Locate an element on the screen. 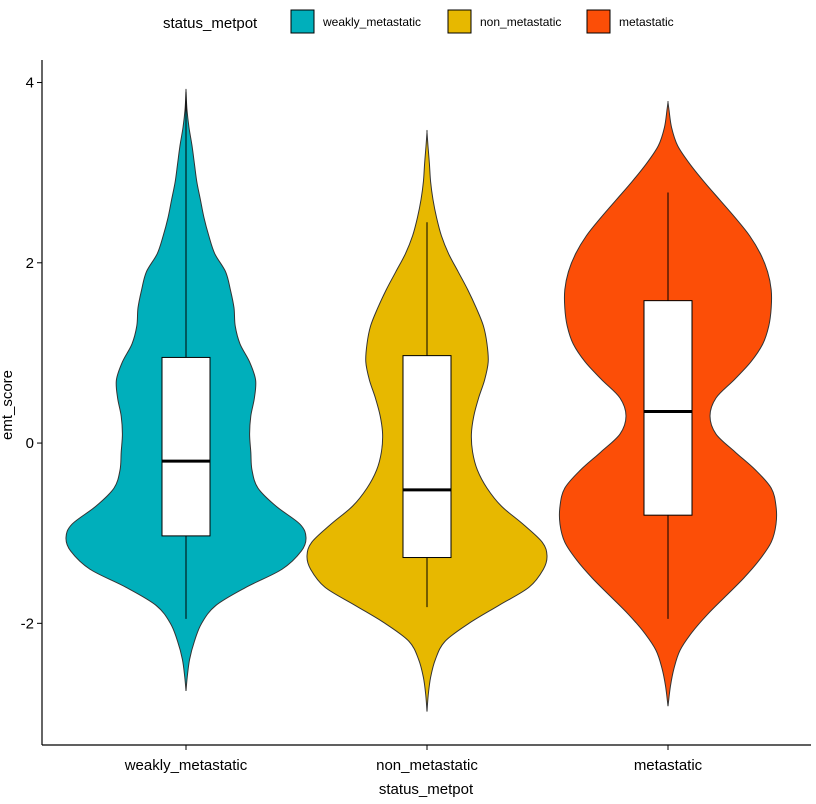 This screenshot has height=804, width=816. legend-label-weakly-metastatic: weakly_metastatic is located at coordinates (371, 22).